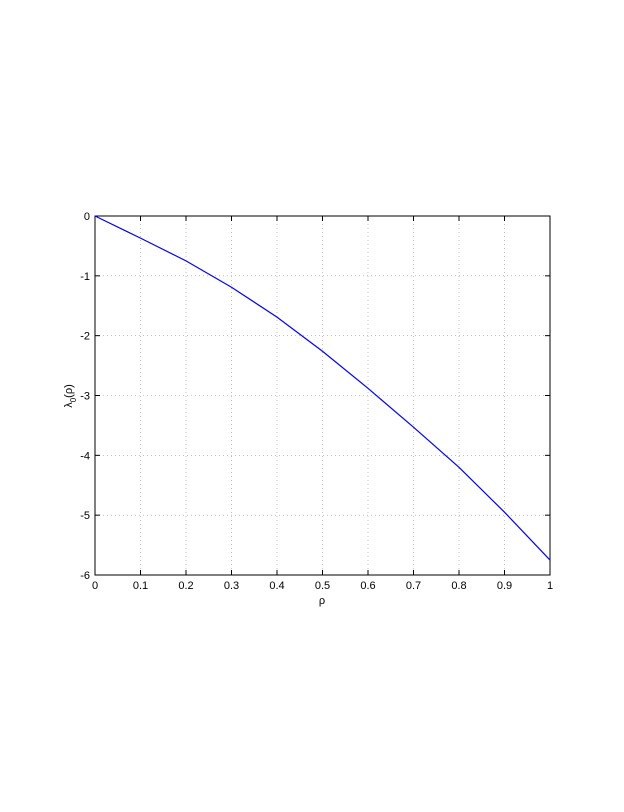 The width and height of the screenshot is (624, 812). Describe the element at coordinates (85, 277) in the screenshot. I see `y-tick-label: -1` at that location.